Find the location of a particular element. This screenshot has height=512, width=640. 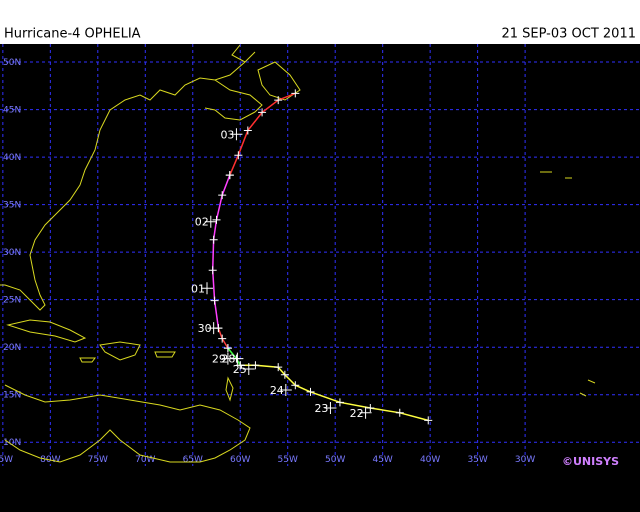

longitude-label: 35W is located at coordinates (477, 460).